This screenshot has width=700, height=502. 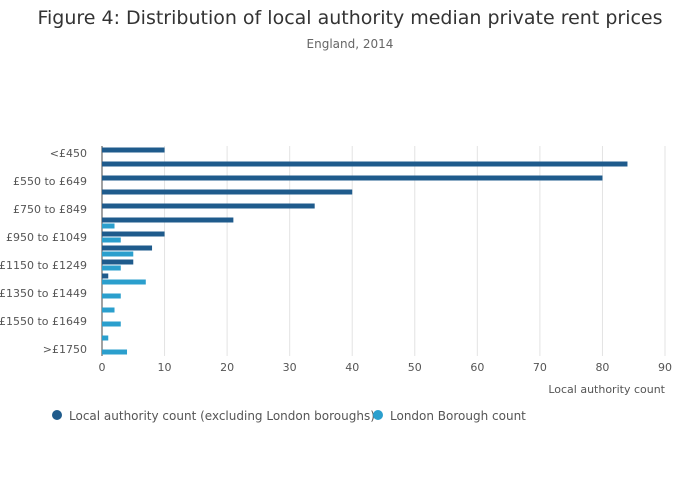 I want to click on x-axis-ticks: 0 10 20 30 40 50 60 70 80 90, so click(x=386, y=367).